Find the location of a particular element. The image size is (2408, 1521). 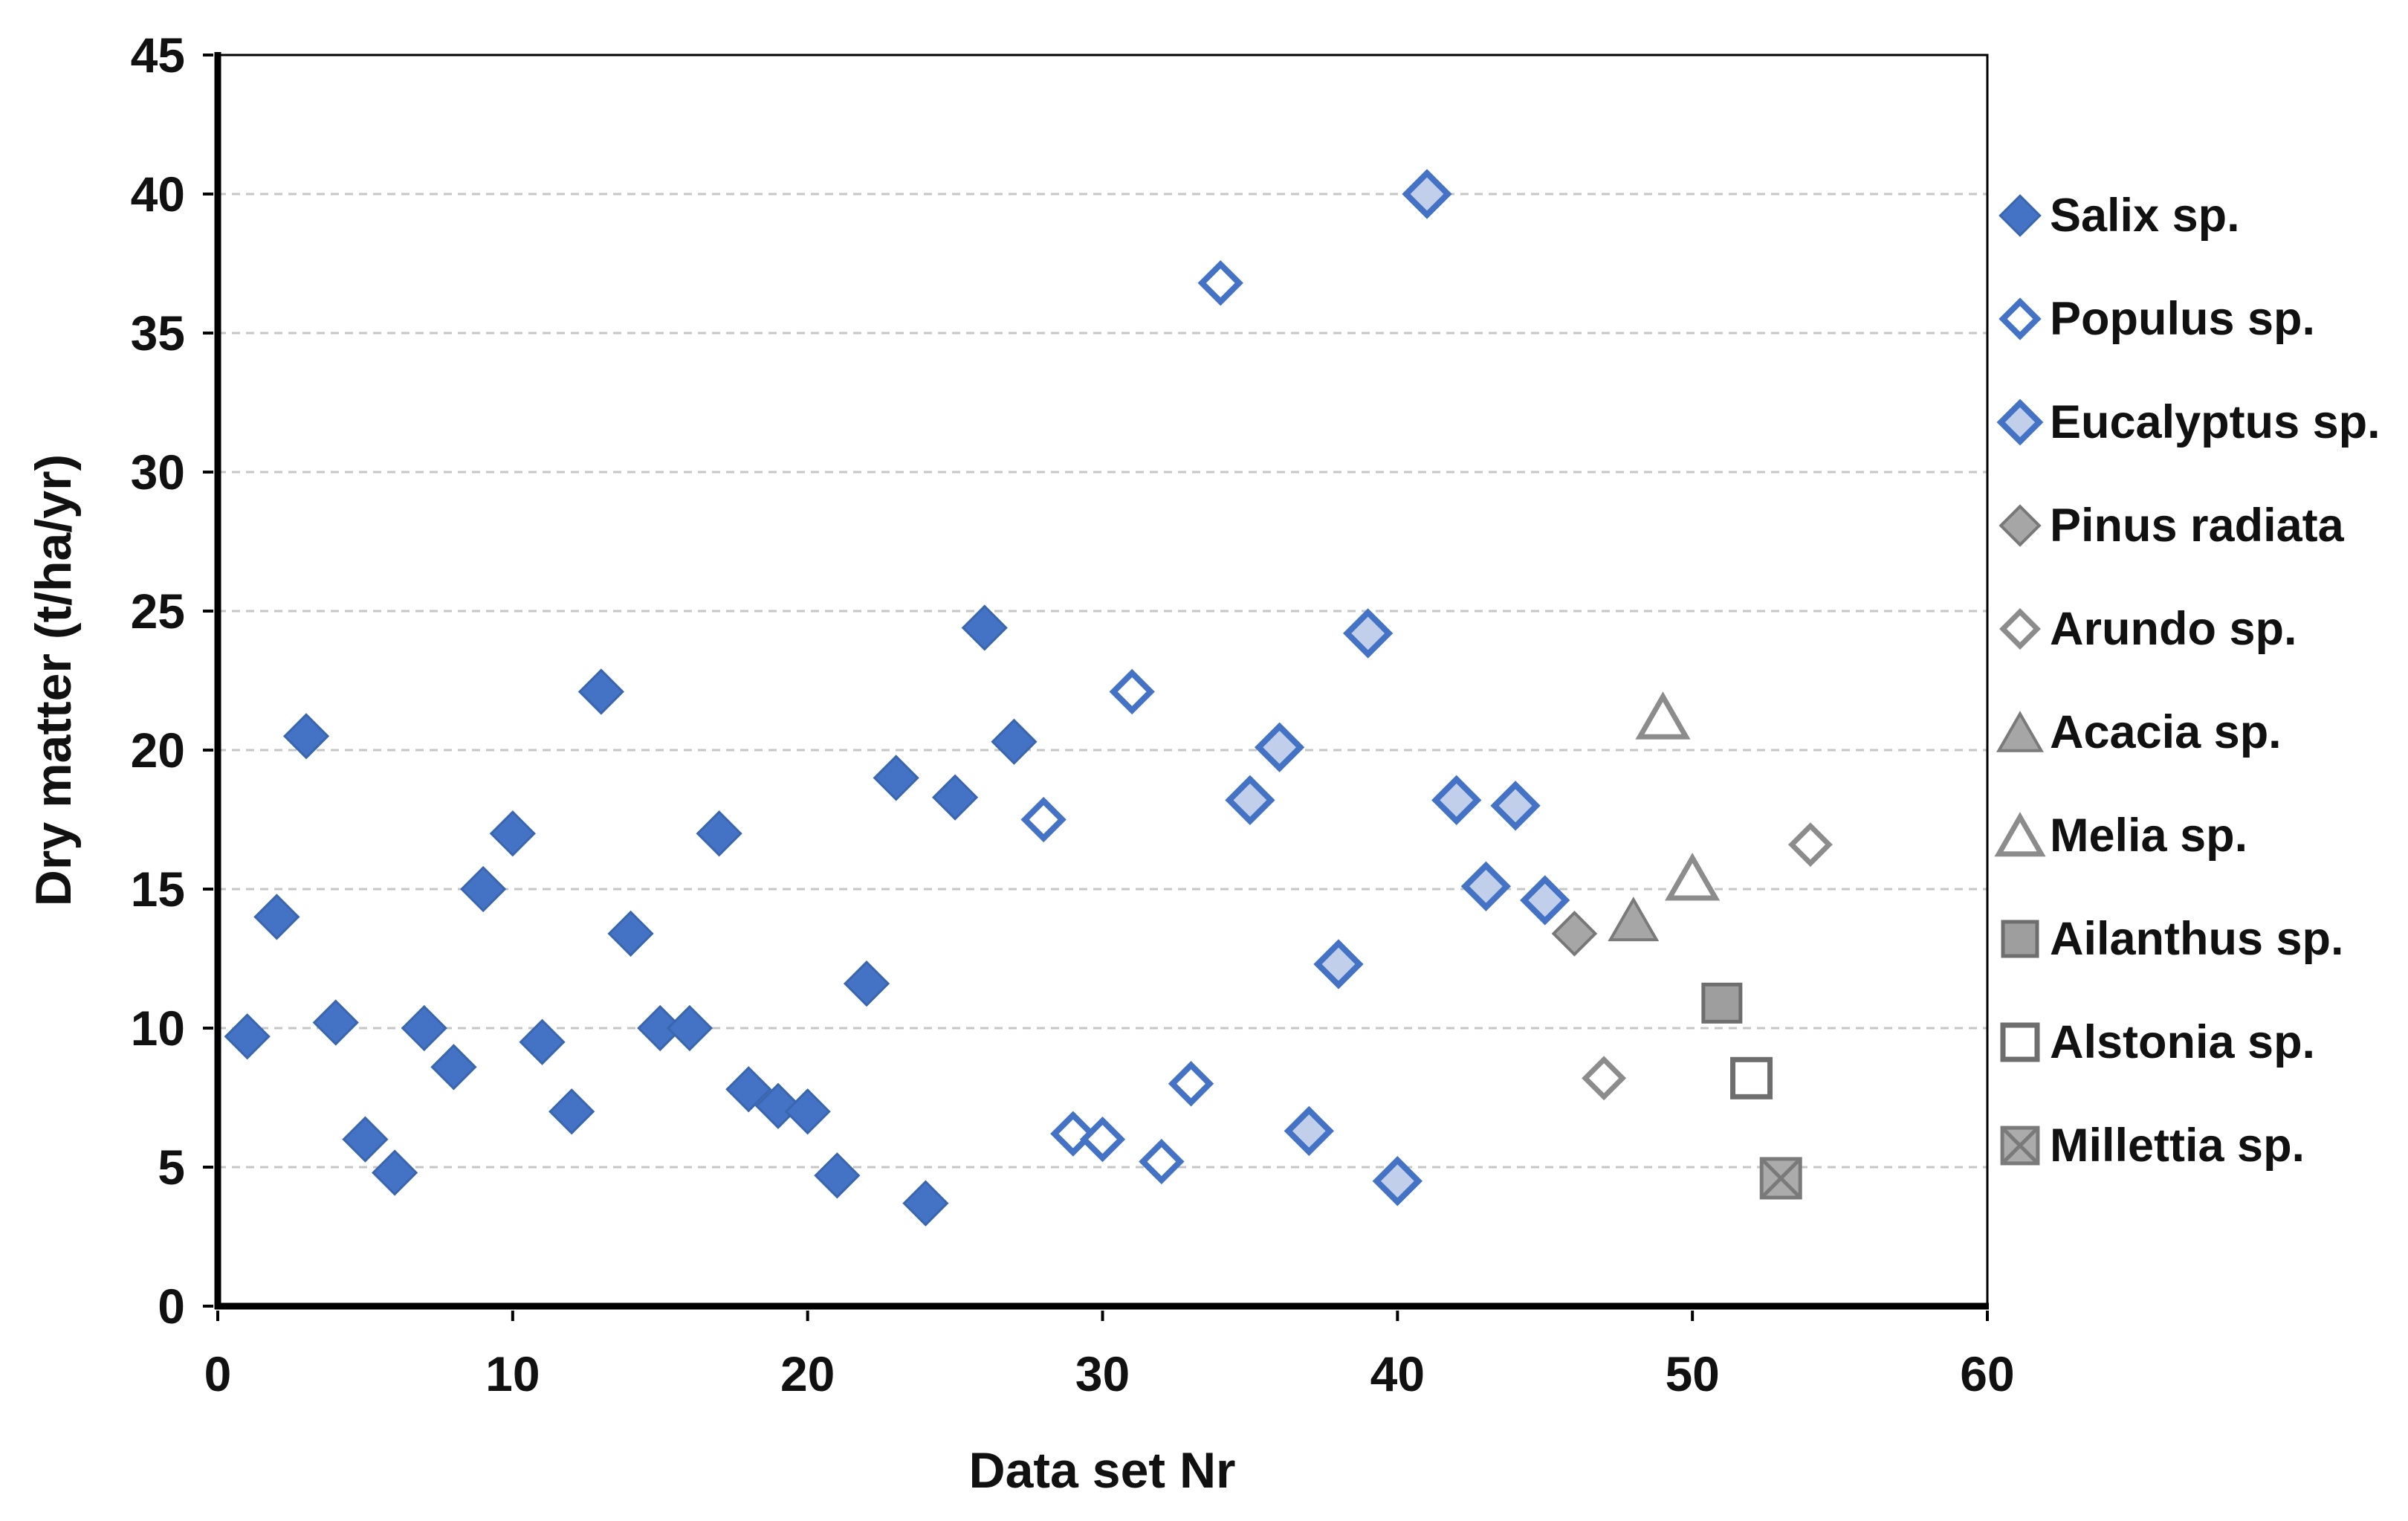

legend-item: Acacia sp. is located at coordinates (2139, 732).